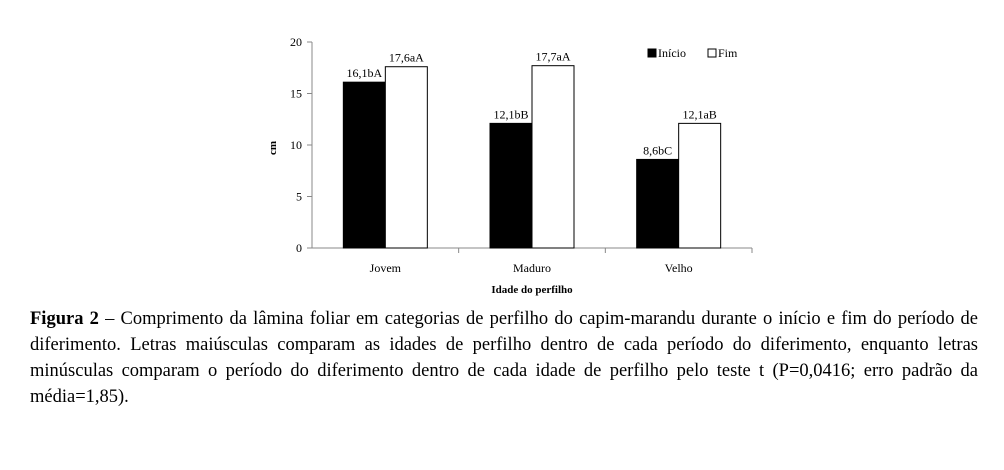 The height and width of the screenshot is (470, 1004). What do you see at coordinates (296, 94) in the screenshot?
I see `y-tick-label: 15` at bounding box center [296, 94].